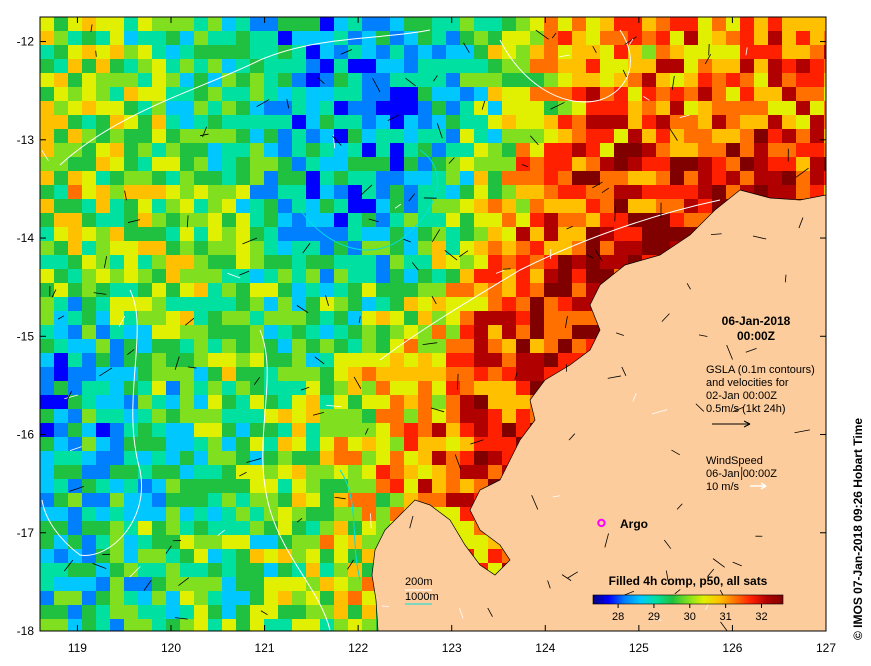 The height and width of the screenshot is (666, 871). I want to click on lon-tick-label: 125, so click(639, 648).